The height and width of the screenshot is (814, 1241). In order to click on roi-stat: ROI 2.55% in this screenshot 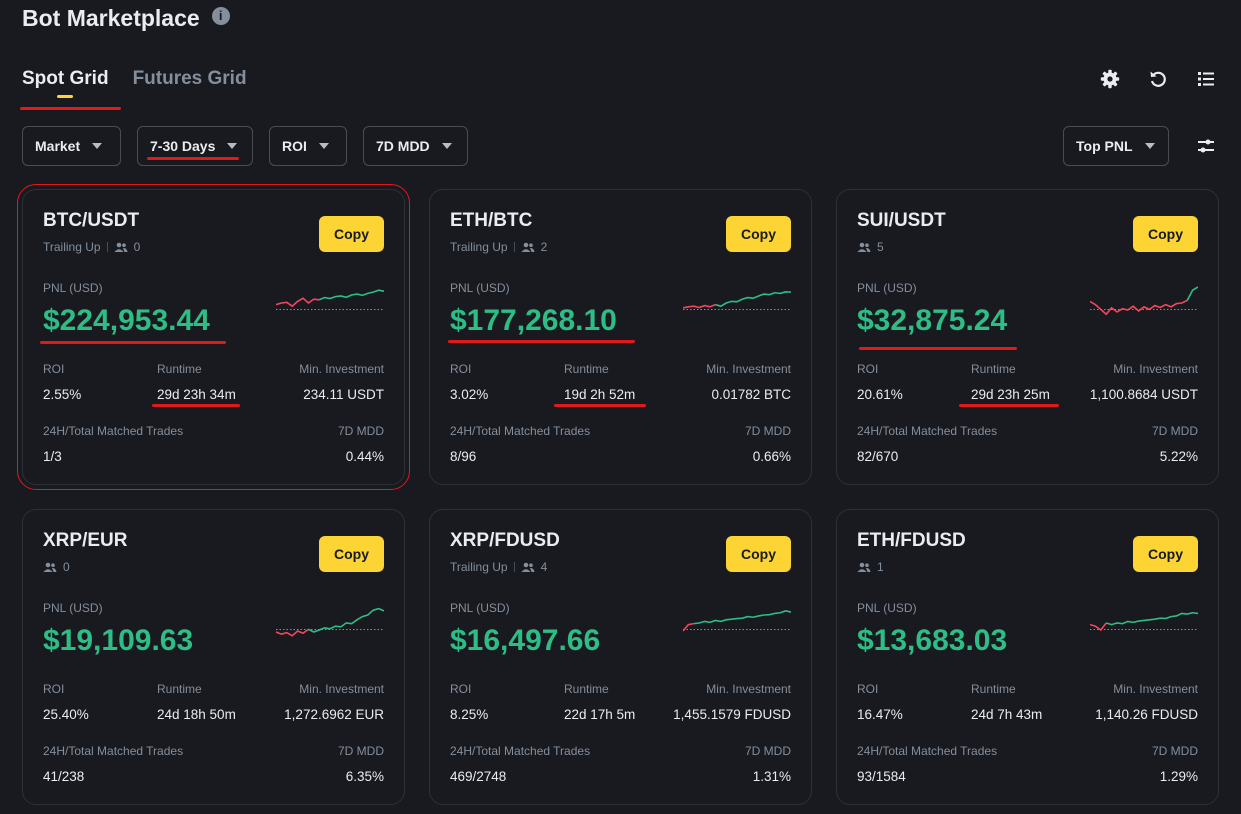, I will do `click(62, 382)`.